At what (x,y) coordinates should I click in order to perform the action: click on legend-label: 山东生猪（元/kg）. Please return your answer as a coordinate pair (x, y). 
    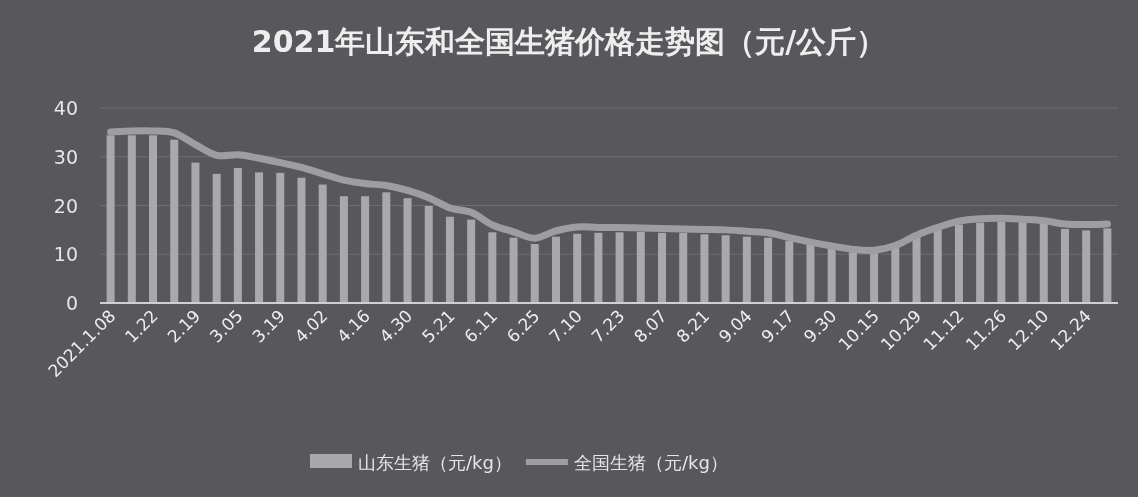
    Looking at the image, I should click on (435, 462).